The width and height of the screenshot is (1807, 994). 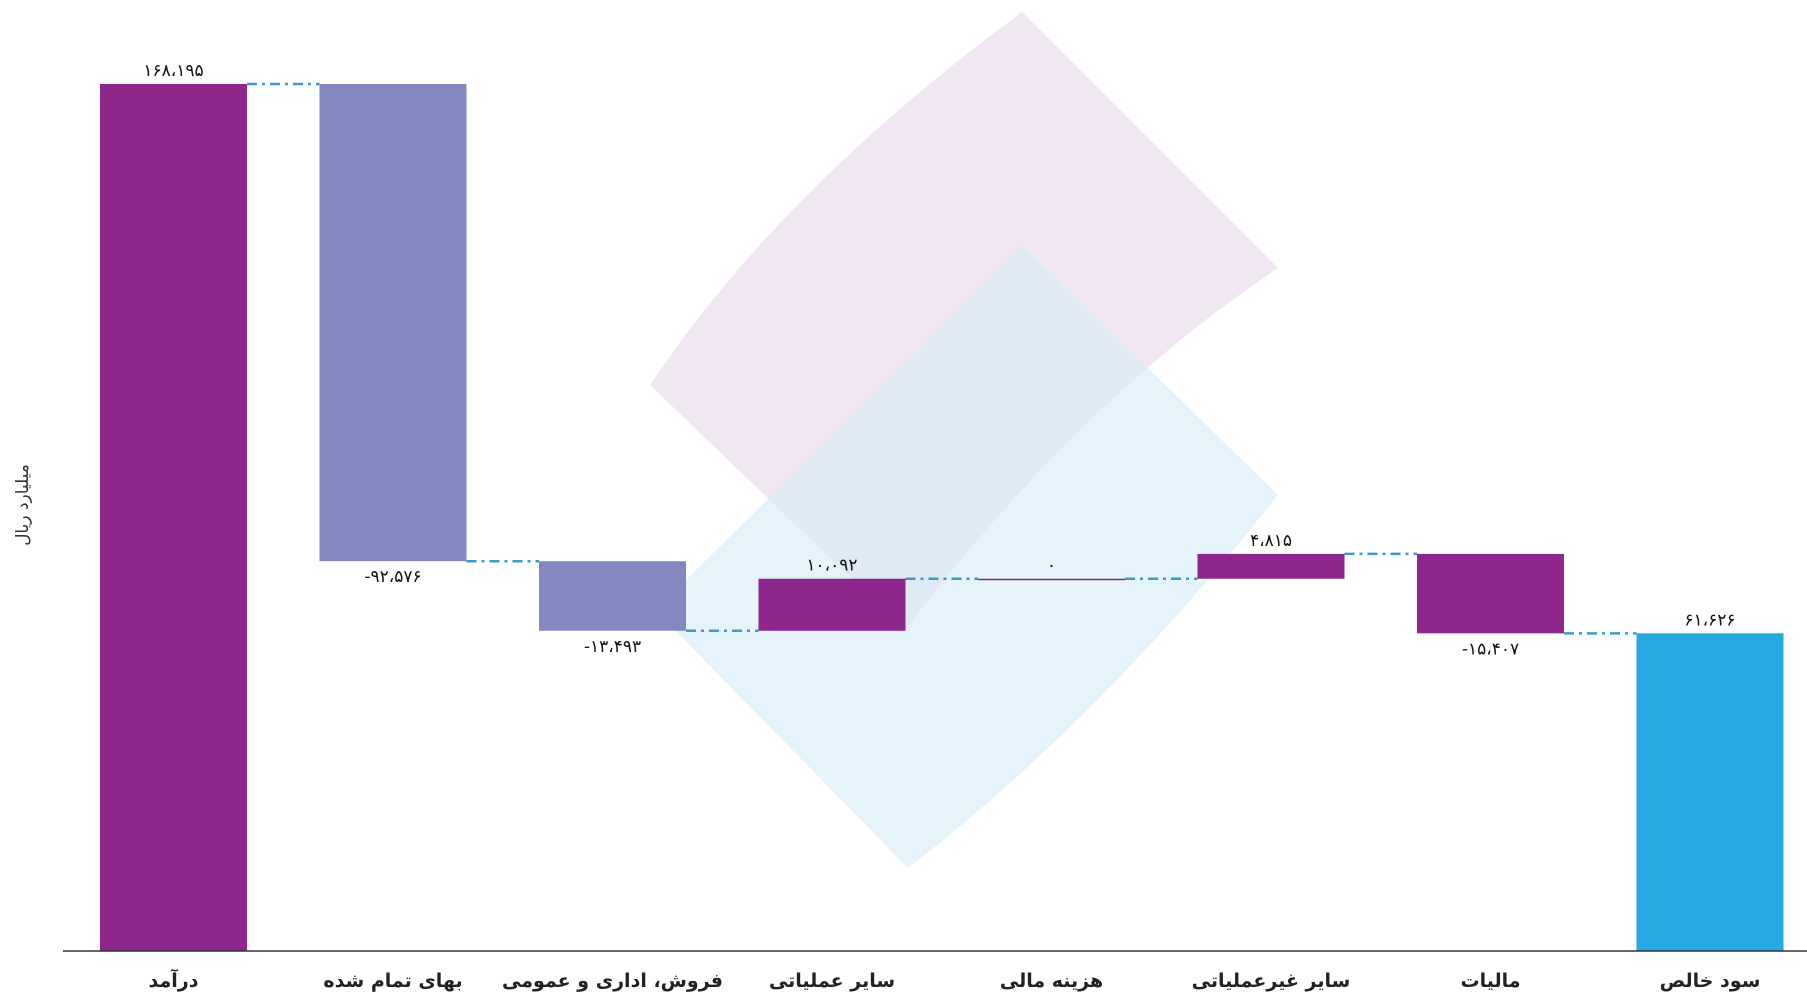 I want to click on category-label-8: سود خالص, so click(x=1710, y=981).